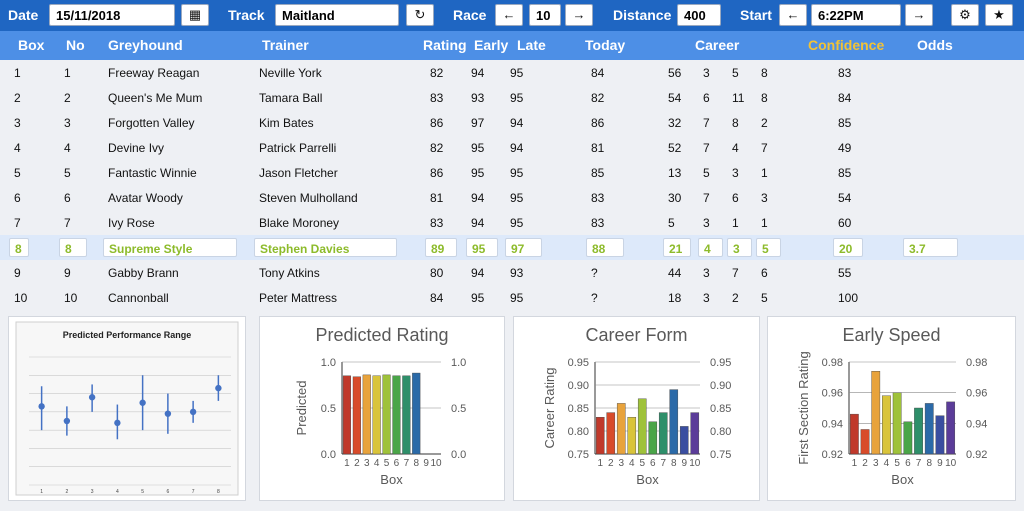  Describe the element at coordinates (482, 247) in the screenshot. I see `cell-early: 95` at that location.